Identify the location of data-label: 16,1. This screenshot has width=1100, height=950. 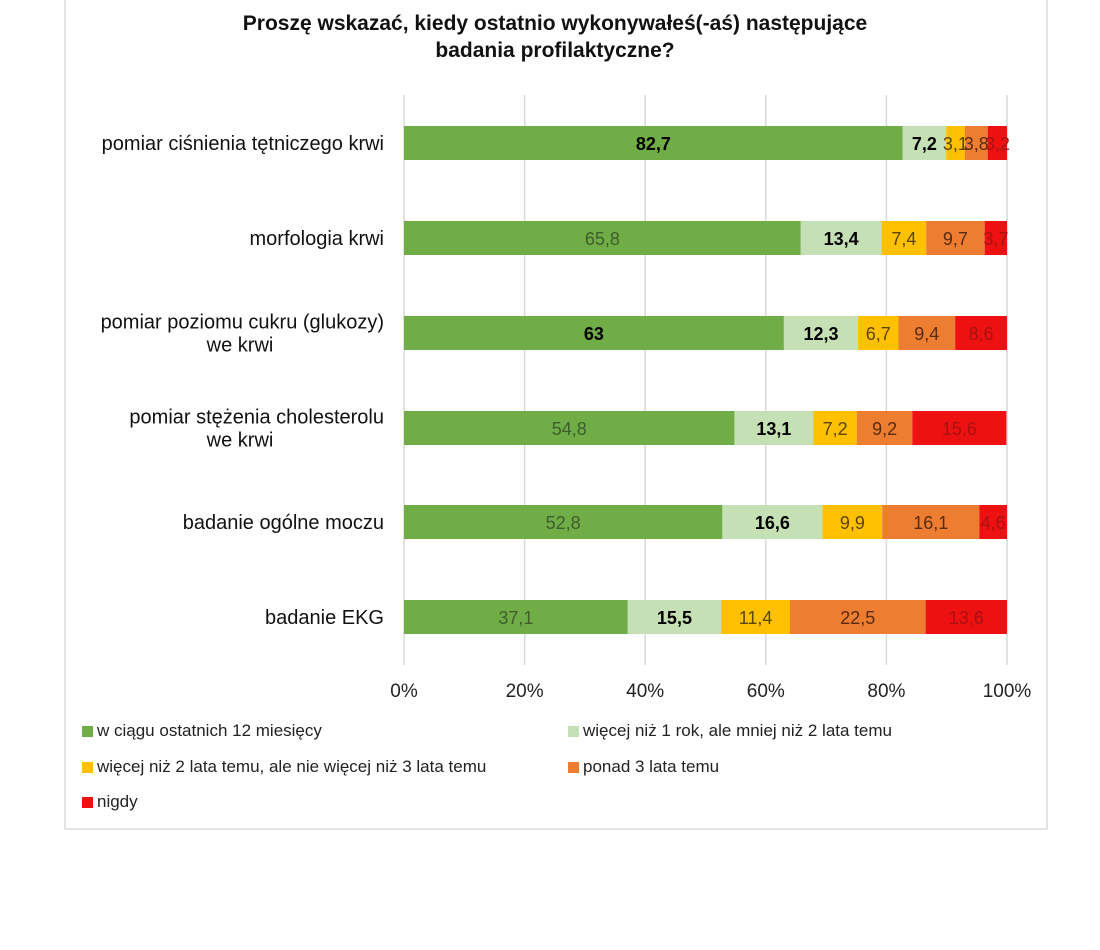
(930, 523).